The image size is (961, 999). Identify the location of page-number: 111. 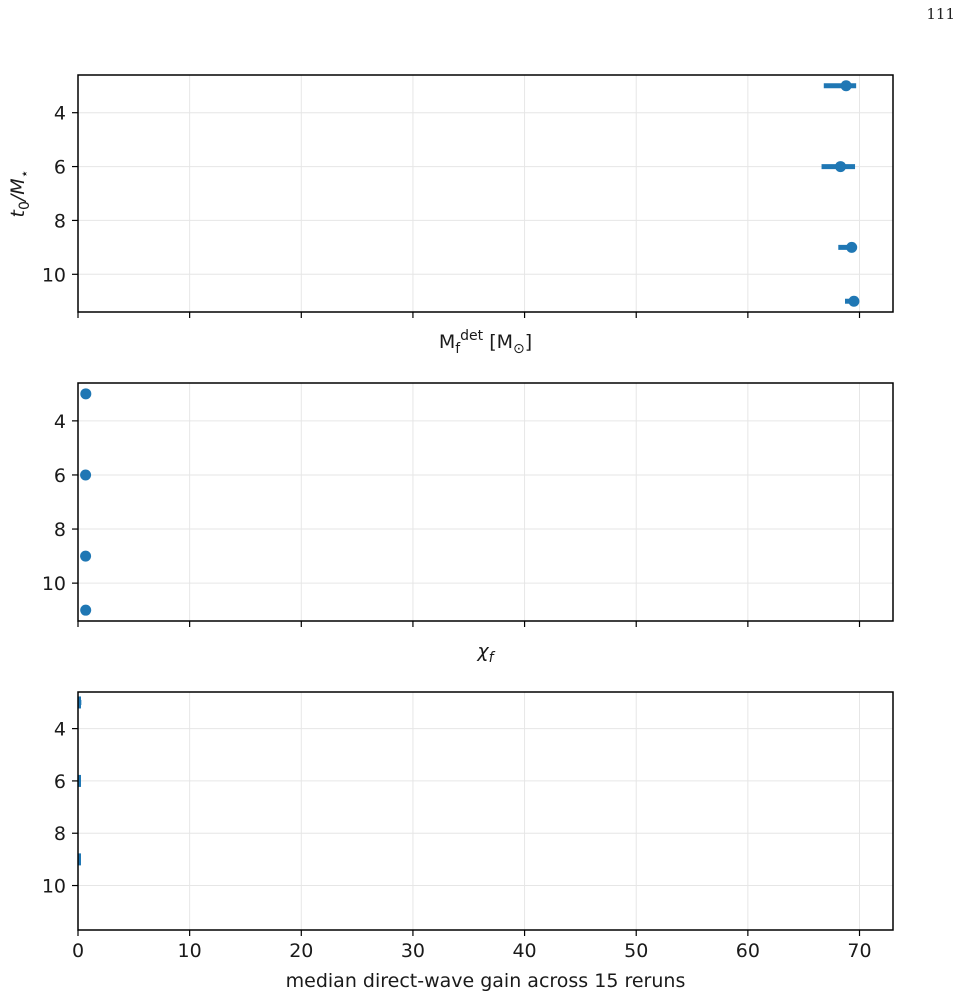
(940, 14).